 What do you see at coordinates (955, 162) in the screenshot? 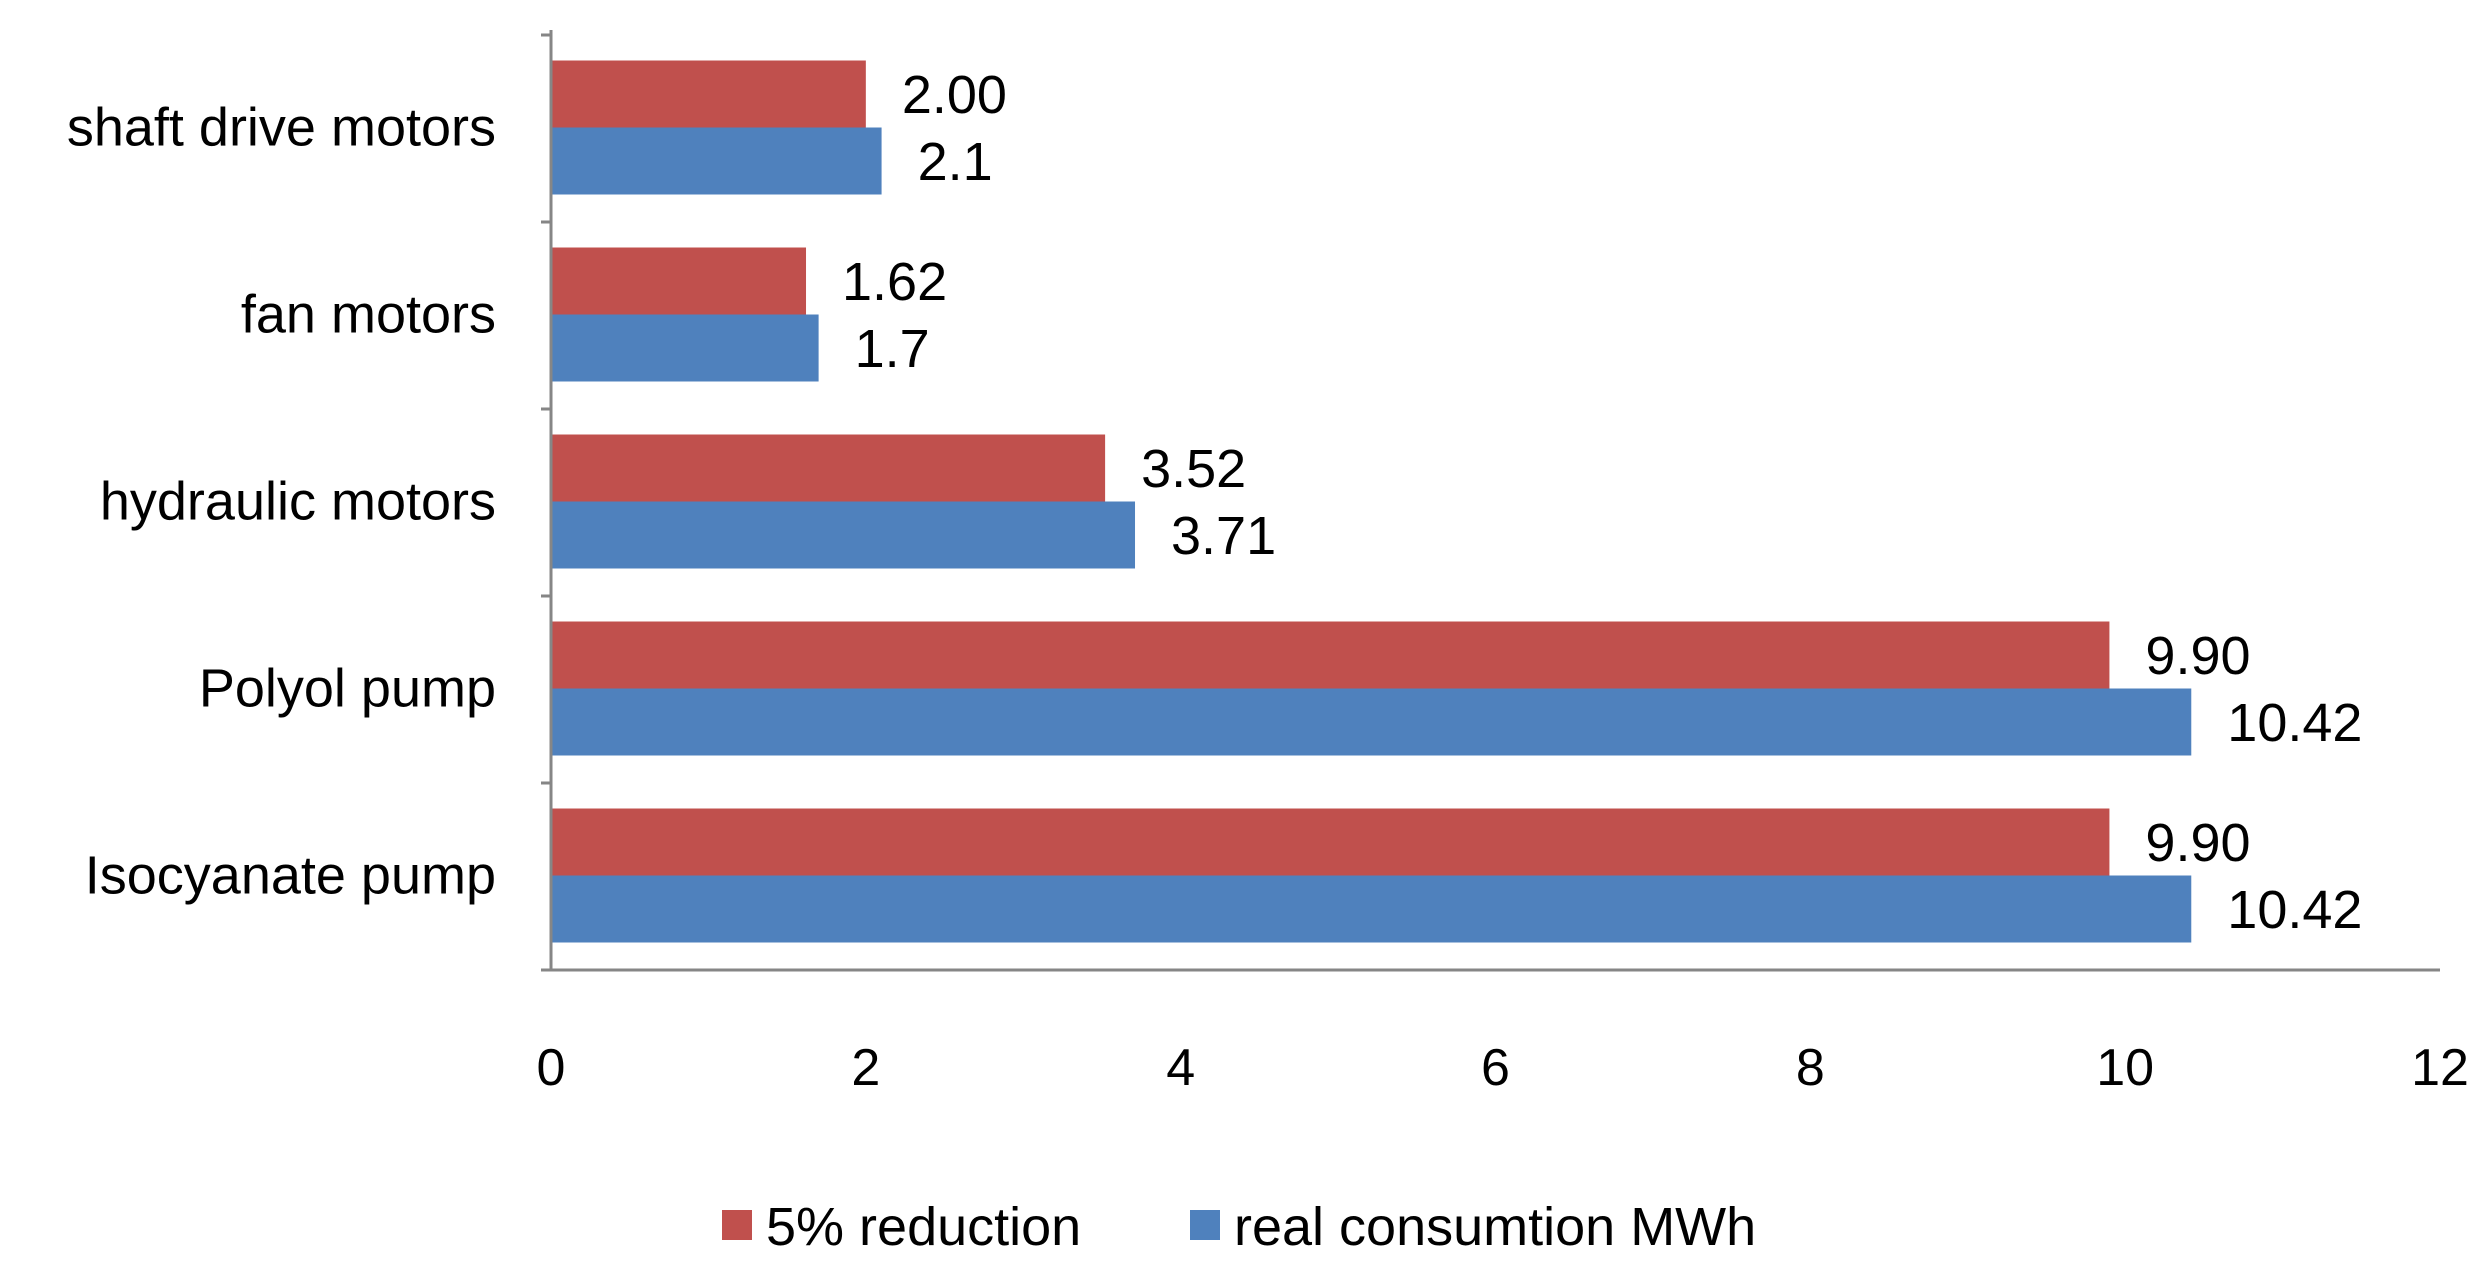
I see `data-label-real-consumtion-mwh-shaft-drive-motors: 2.1` at bounding box center [955, 162].